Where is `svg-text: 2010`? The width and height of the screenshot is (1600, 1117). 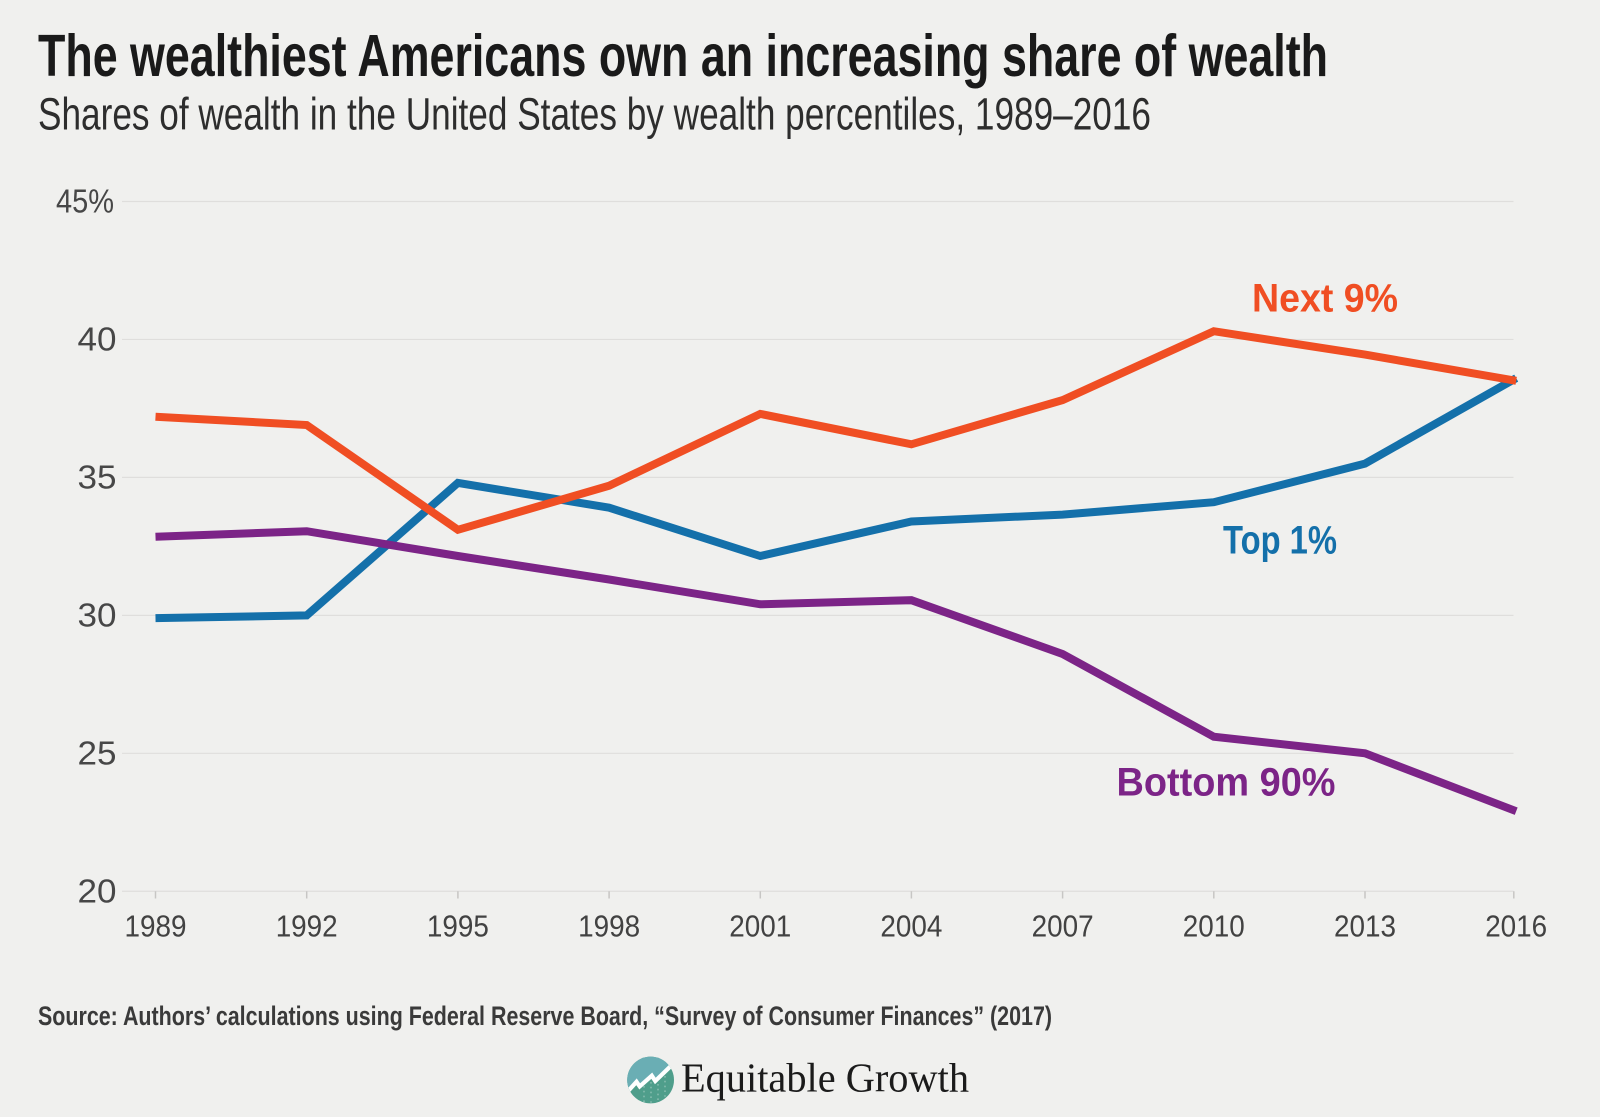
svg-text: 2010 is located at coordinates (1214, 925).